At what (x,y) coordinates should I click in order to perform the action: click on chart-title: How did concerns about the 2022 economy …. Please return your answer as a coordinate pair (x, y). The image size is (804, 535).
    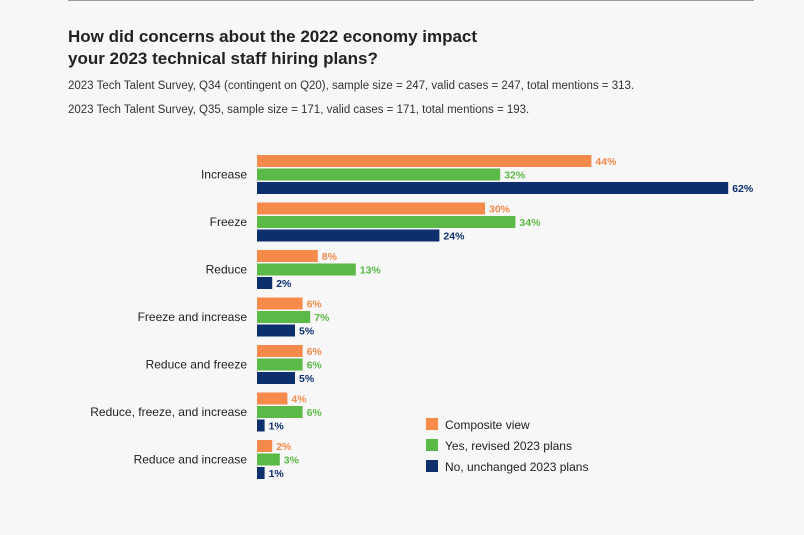
    Looking at the image, I should click on (273, 47).